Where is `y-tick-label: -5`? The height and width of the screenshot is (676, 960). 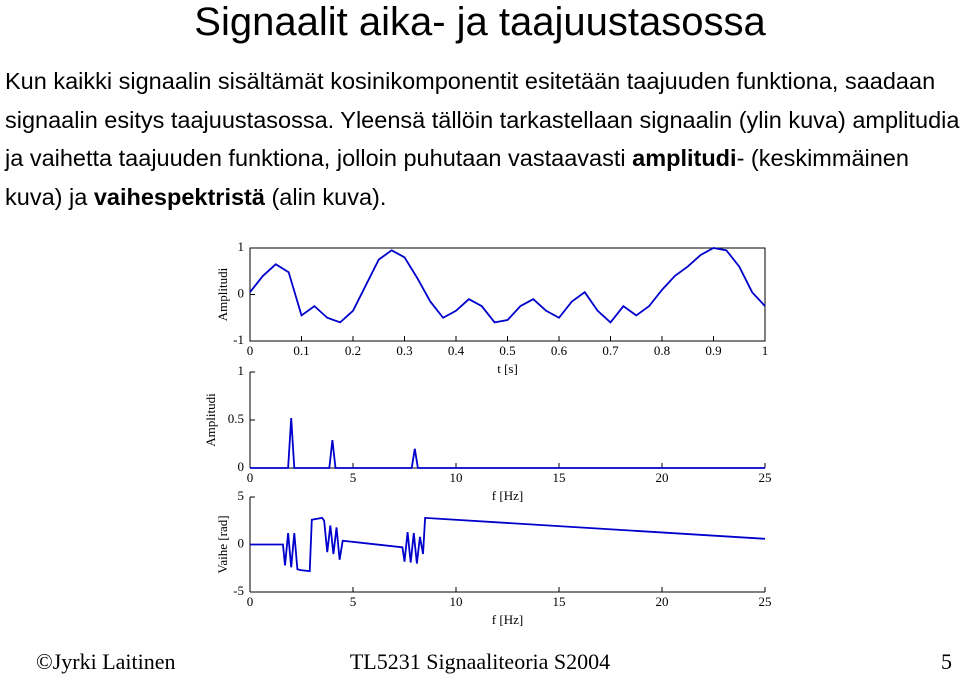
y-tick-label: -5 is located at coordinates (238, 590).